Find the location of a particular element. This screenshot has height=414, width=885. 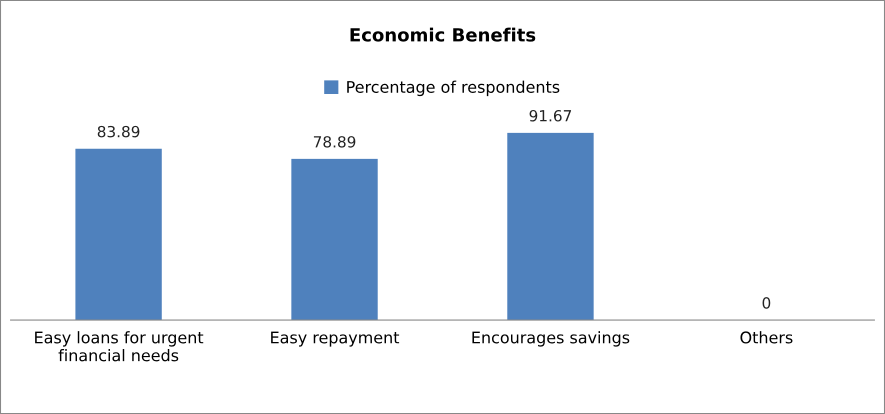

x-tick-label: Encourages savings is located at coordinates (551, 339).